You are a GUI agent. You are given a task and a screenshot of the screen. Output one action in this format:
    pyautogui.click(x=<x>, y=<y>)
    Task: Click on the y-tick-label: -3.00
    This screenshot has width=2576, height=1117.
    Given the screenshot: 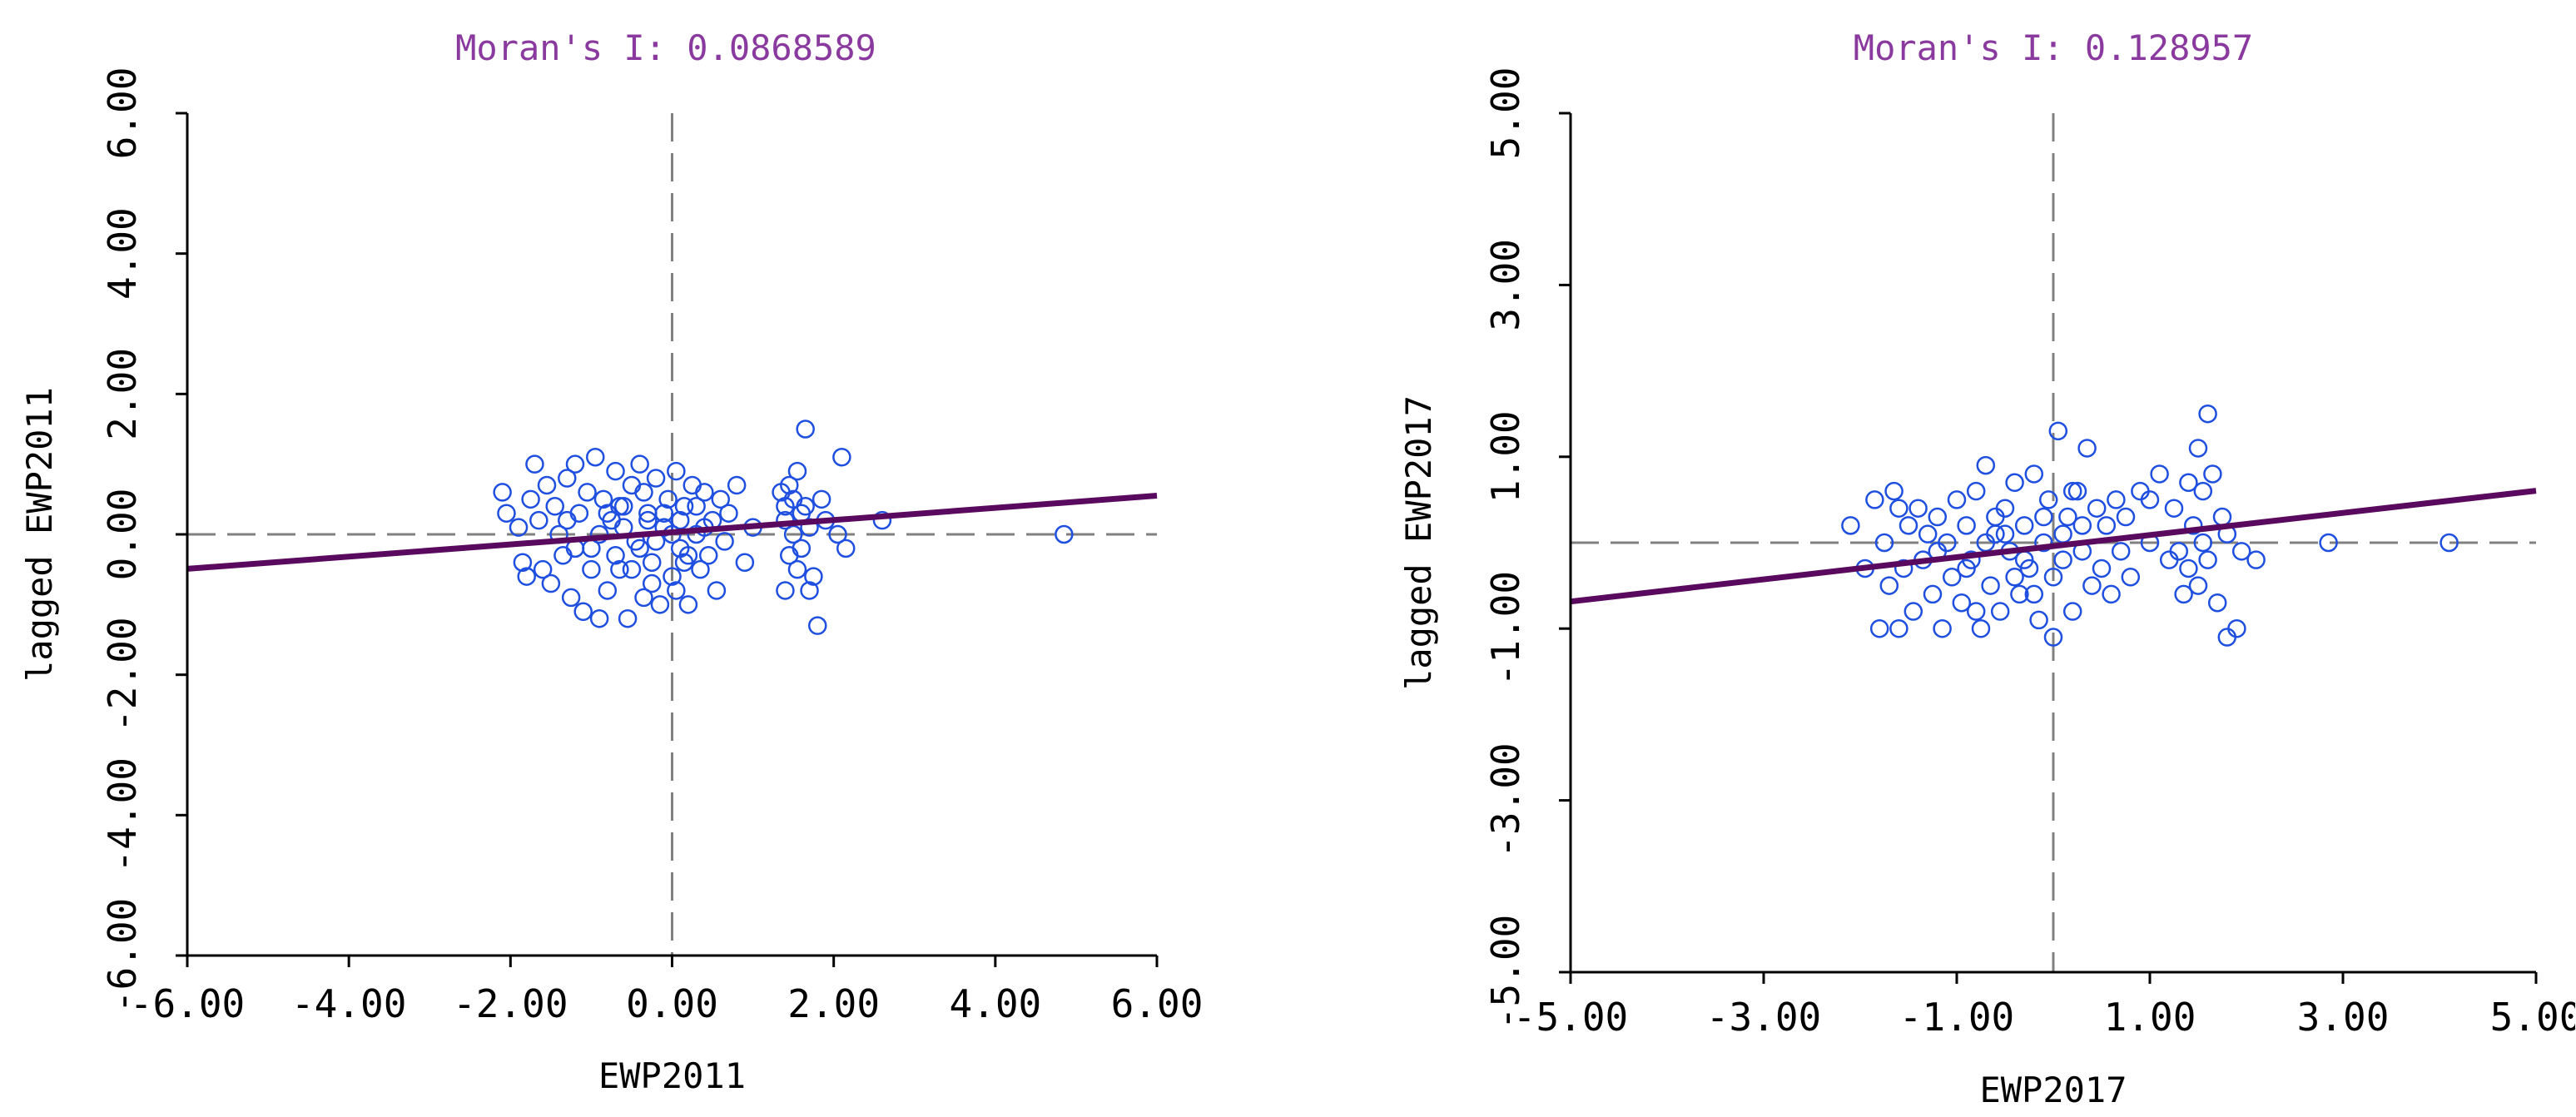 What is the action you would take?
    pyautogui.click(x=1505, y=799)
    